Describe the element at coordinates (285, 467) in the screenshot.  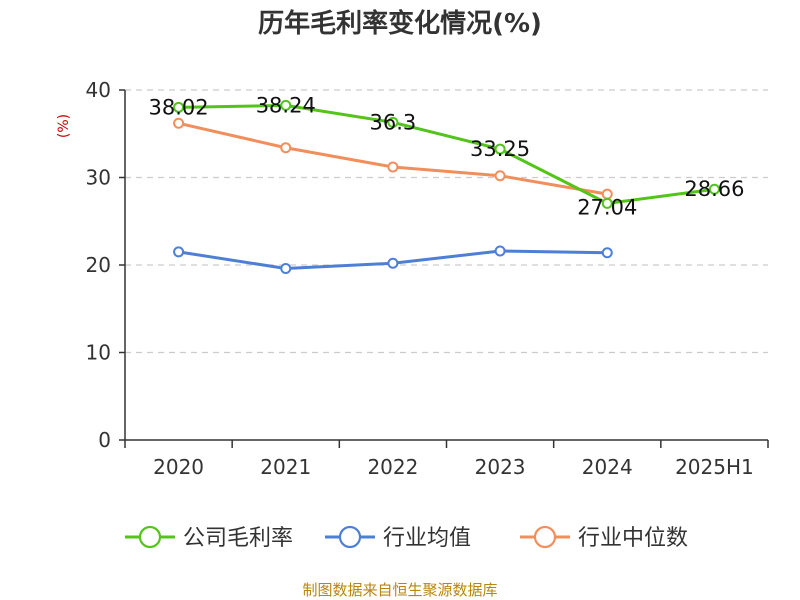
I see `x-tick-label-2021: 2021` at that location.